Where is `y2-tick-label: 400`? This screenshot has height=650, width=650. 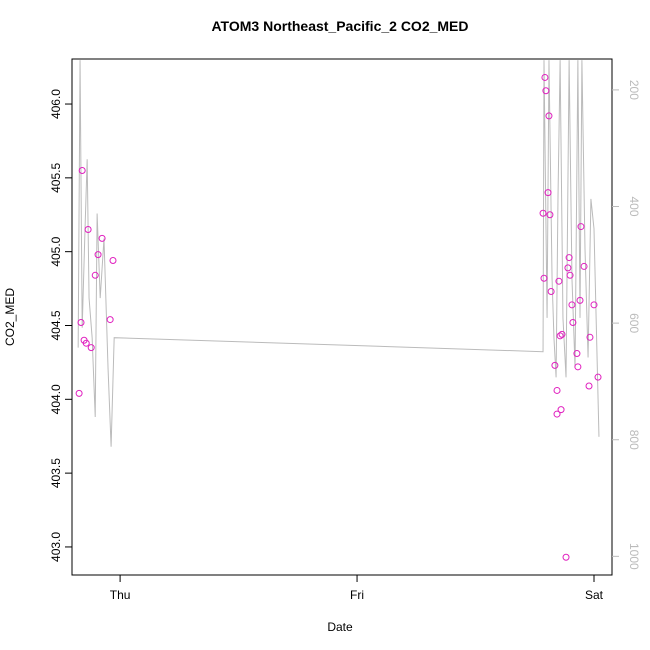 y2-tick-label: 400 is located at coordinates (634, 206).